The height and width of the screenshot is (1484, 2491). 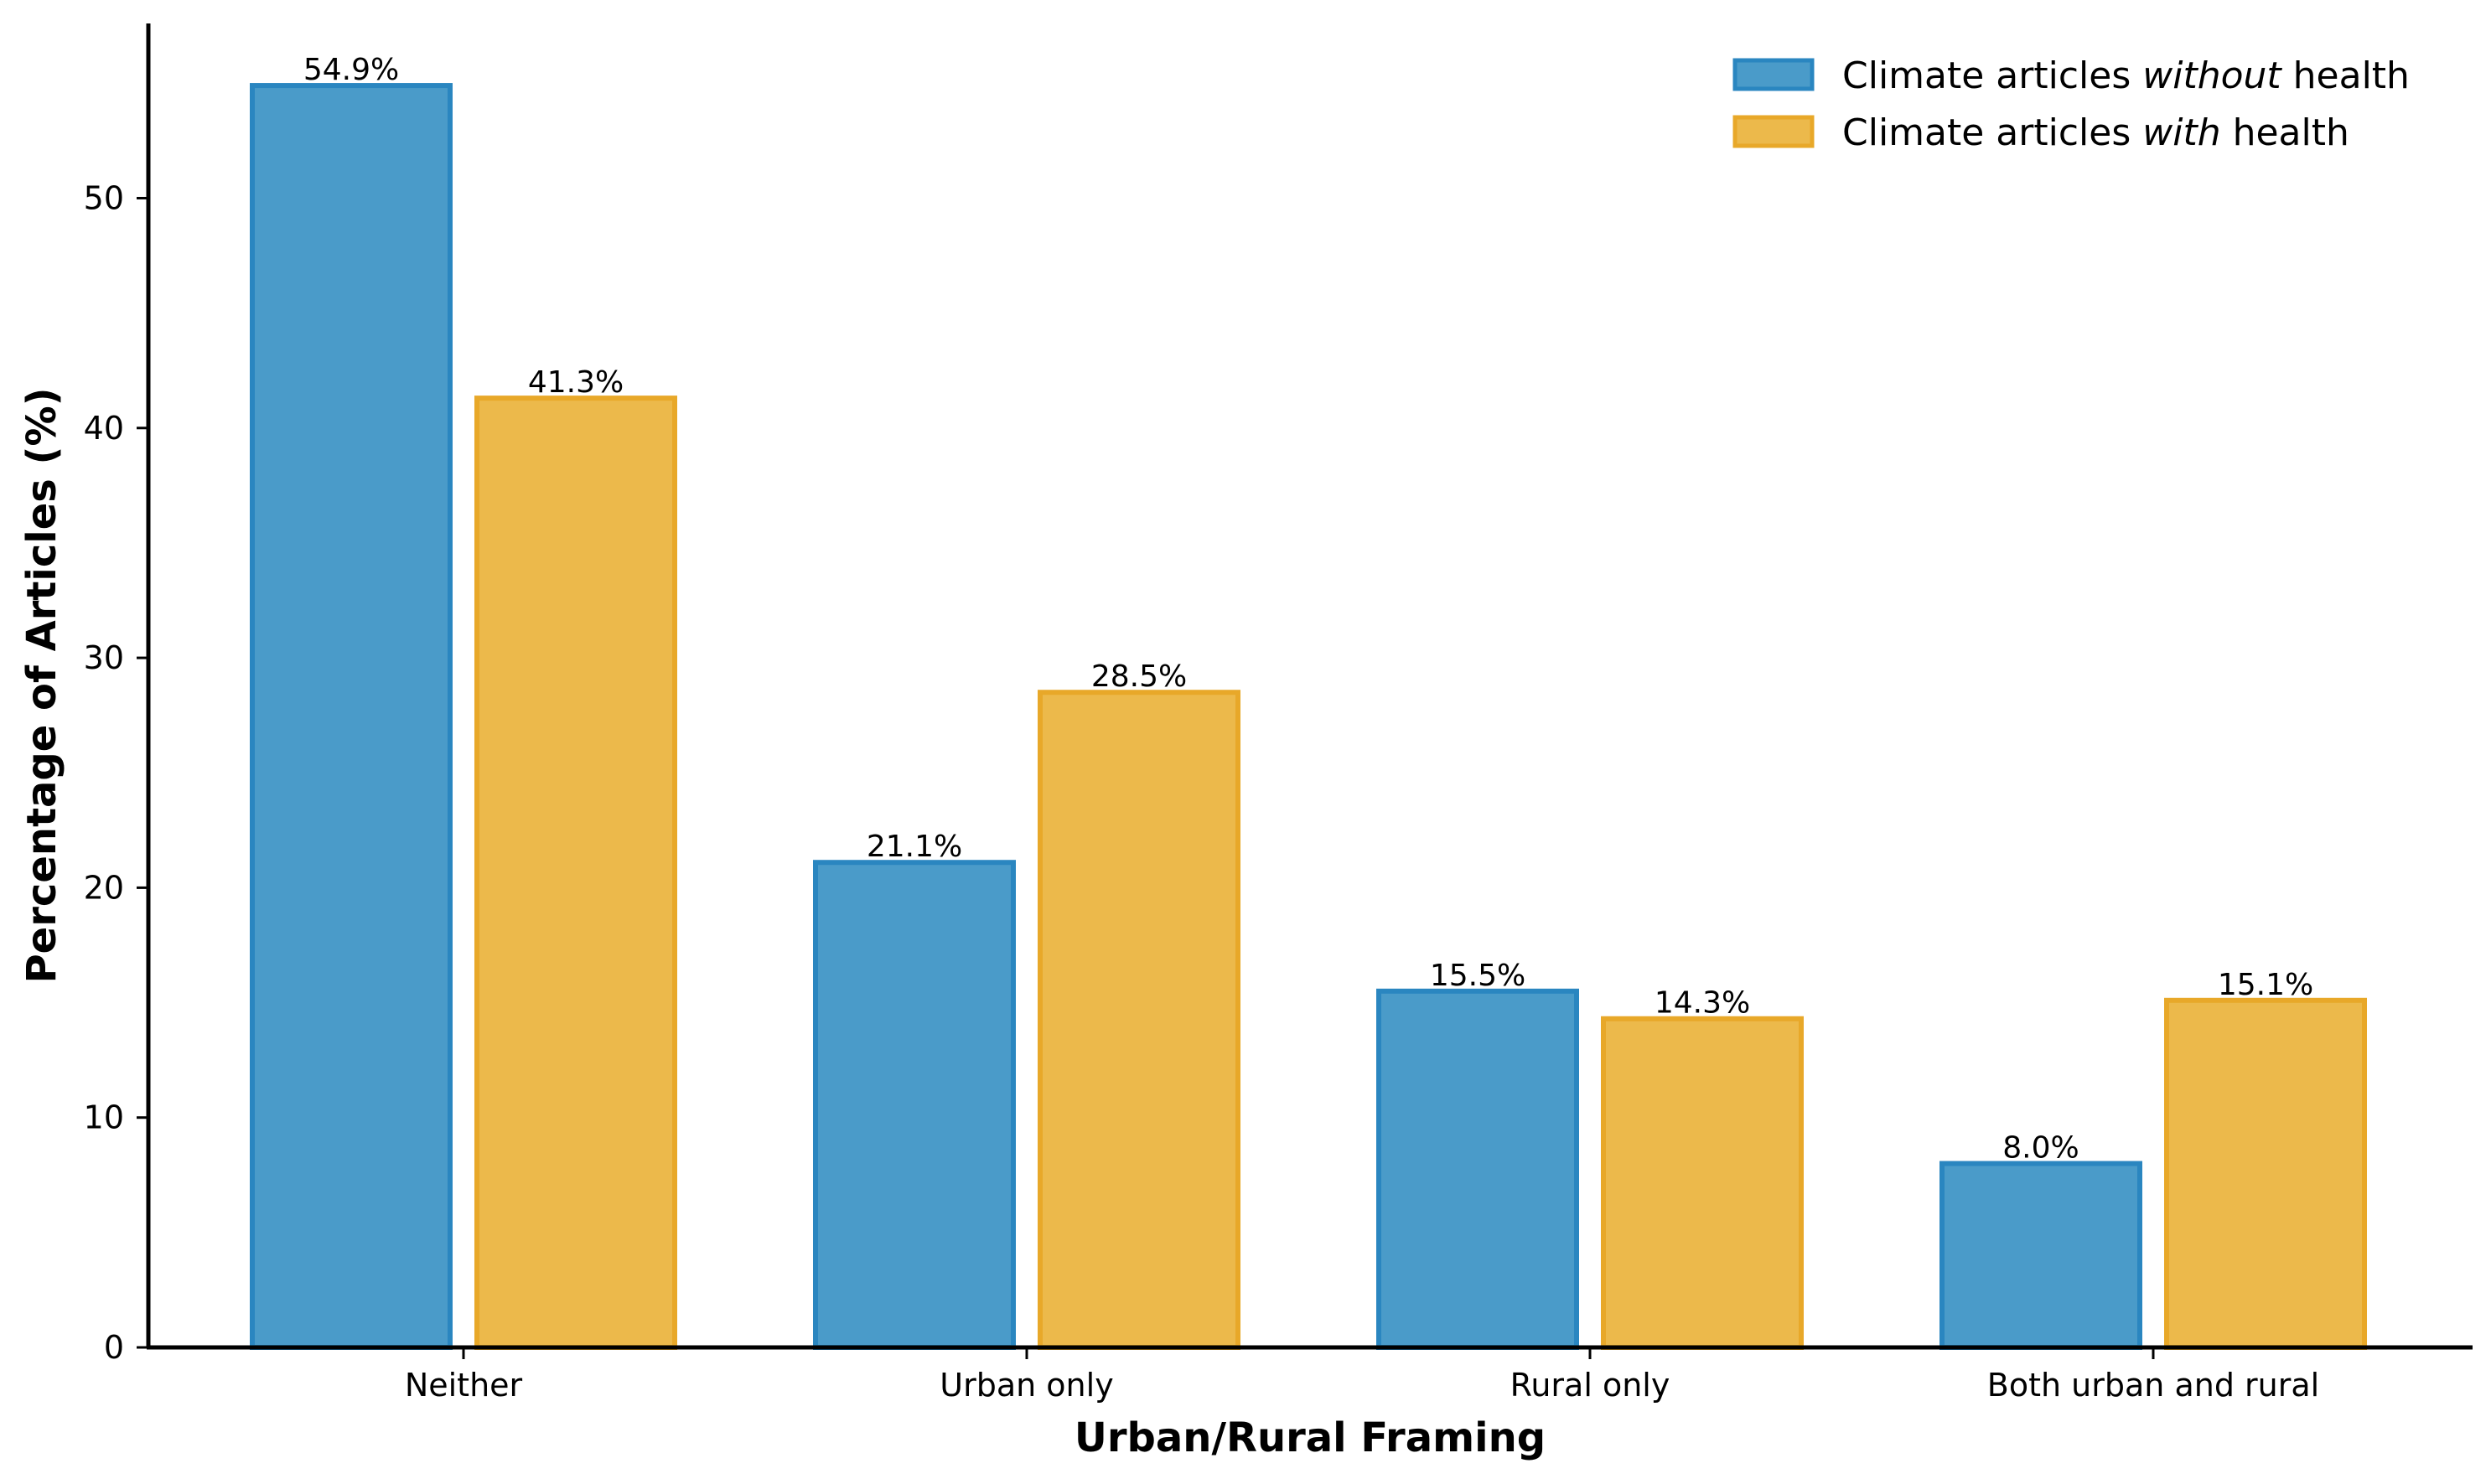 What do you see at coordinates (1477, 976) in the screenshot?
I see `bar-value-label: 15.5%` at bounding box center [1477, 976].